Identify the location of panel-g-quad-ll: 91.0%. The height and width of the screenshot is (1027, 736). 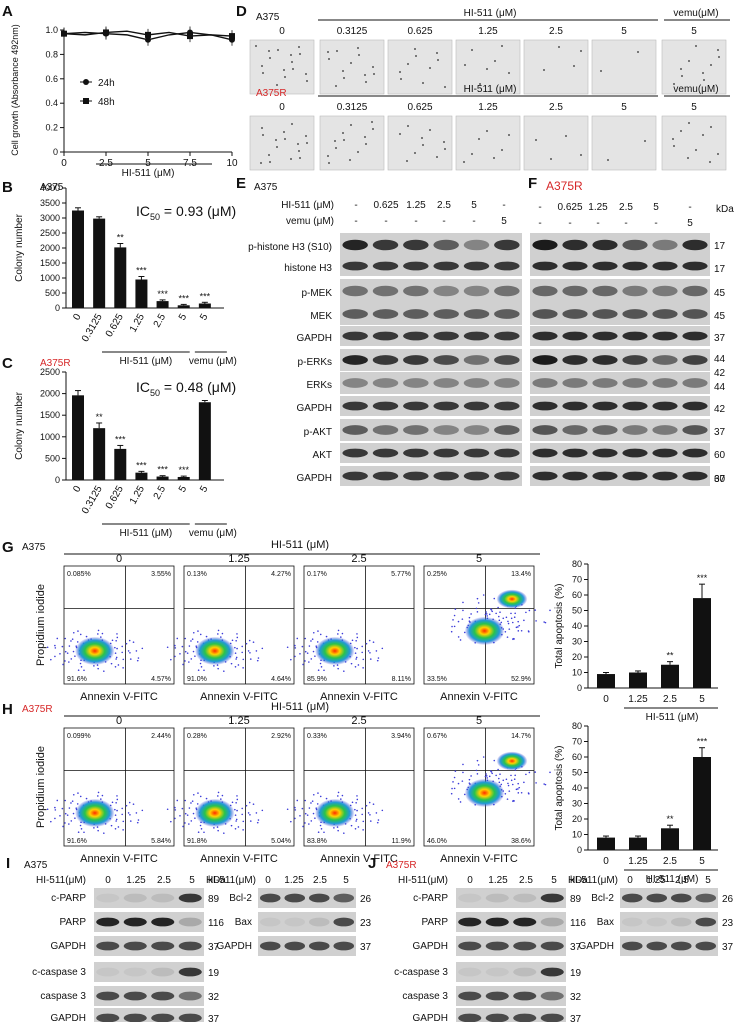
(197, 679).